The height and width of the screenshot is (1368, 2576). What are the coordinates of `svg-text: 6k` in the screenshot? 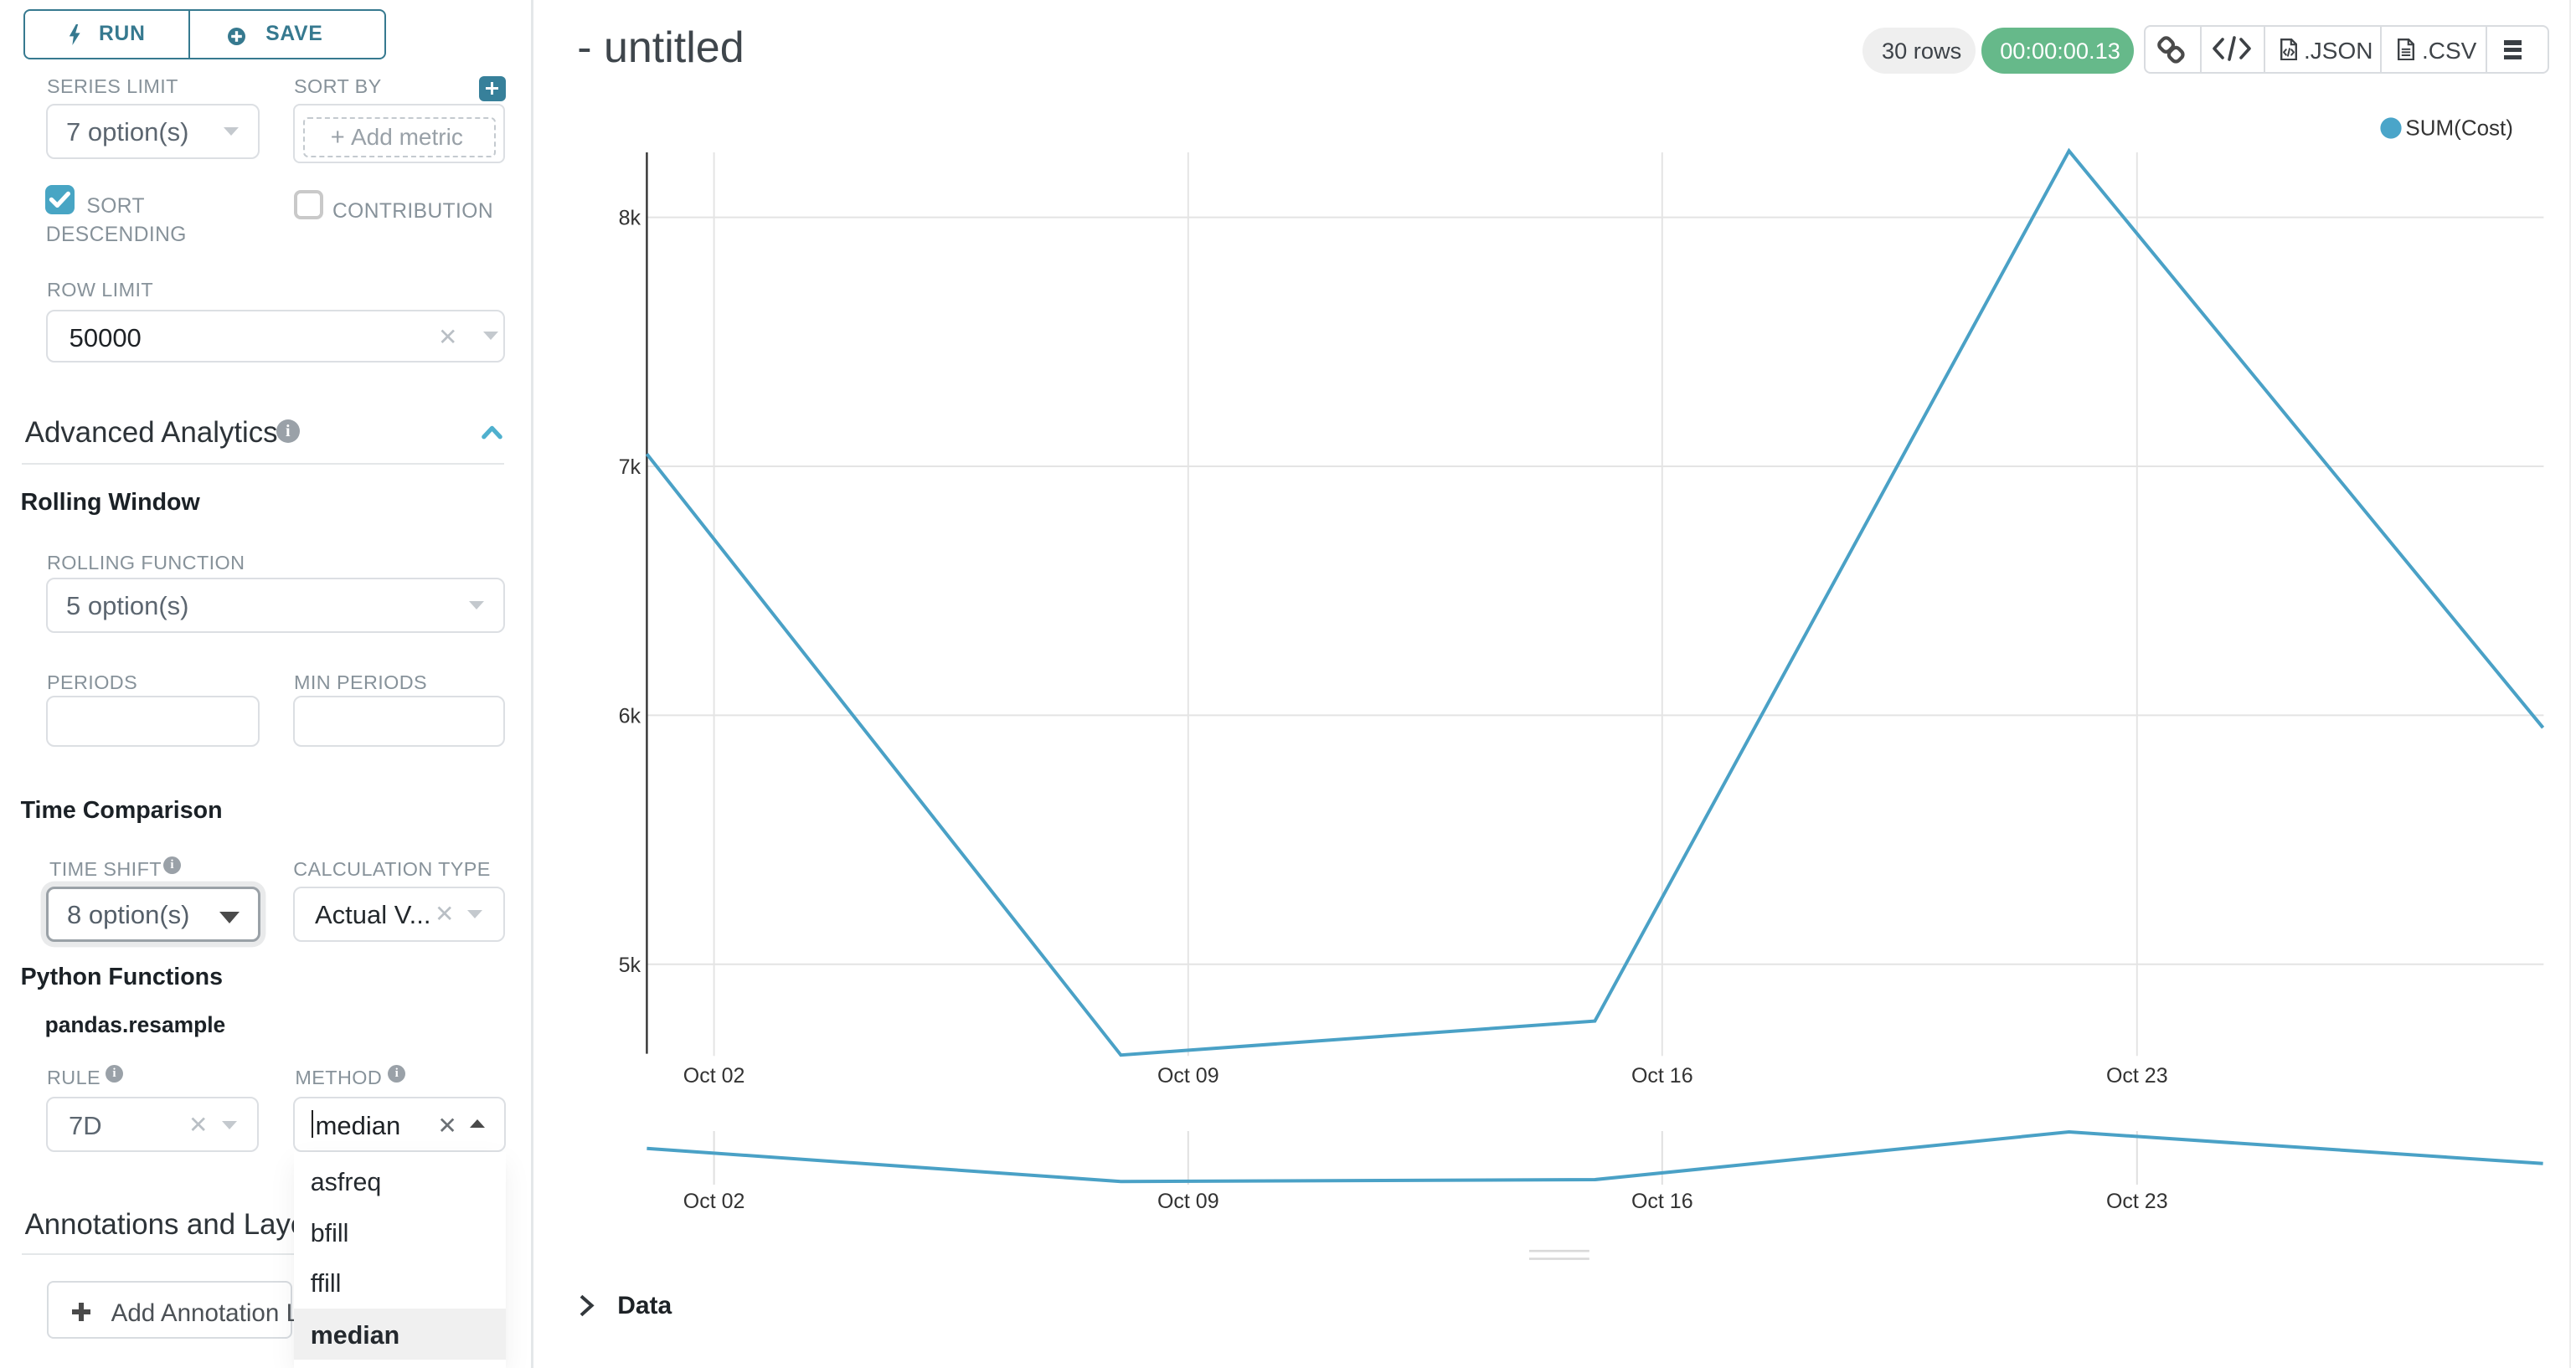 It's located at (630, 716).